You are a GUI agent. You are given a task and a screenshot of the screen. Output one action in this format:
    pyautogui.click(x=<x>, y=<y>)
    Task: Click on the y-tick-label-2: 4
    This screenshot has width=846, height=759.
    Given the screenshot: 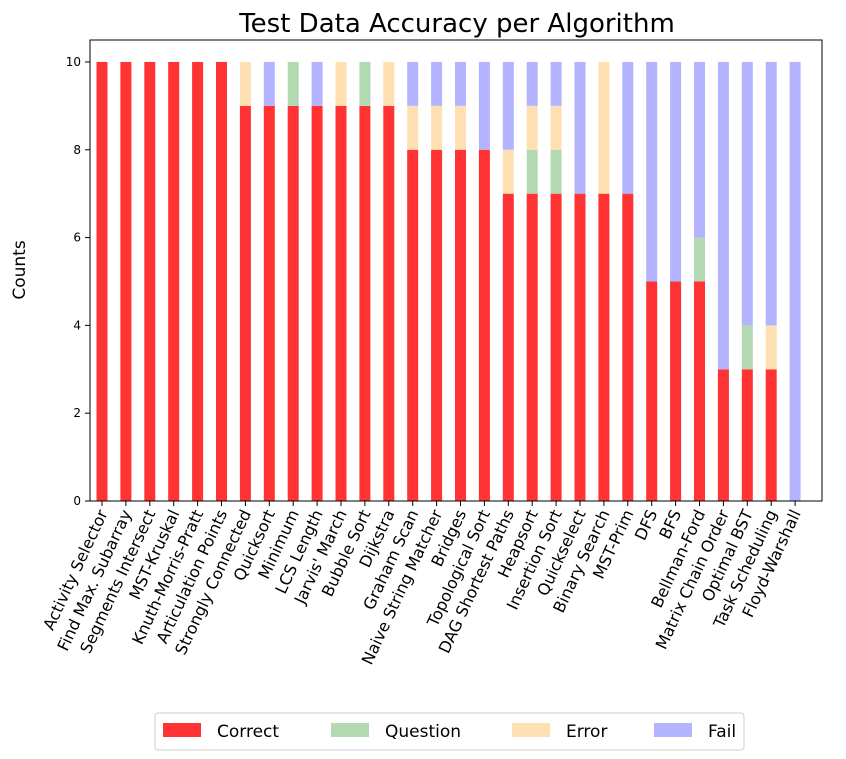 What is the action you would take?
    pyautogui.click(x=77, y=325)
    